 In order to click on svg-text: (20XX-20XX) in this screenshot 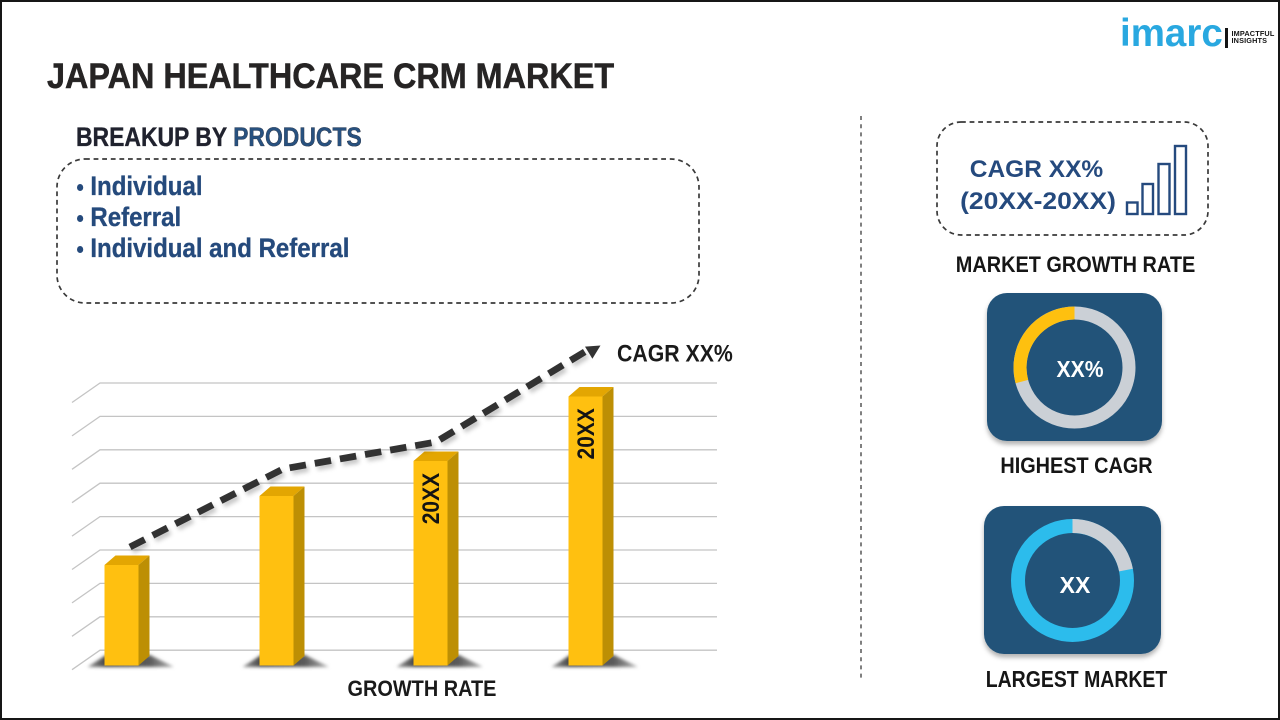, I will do `click(1038, 201)`.